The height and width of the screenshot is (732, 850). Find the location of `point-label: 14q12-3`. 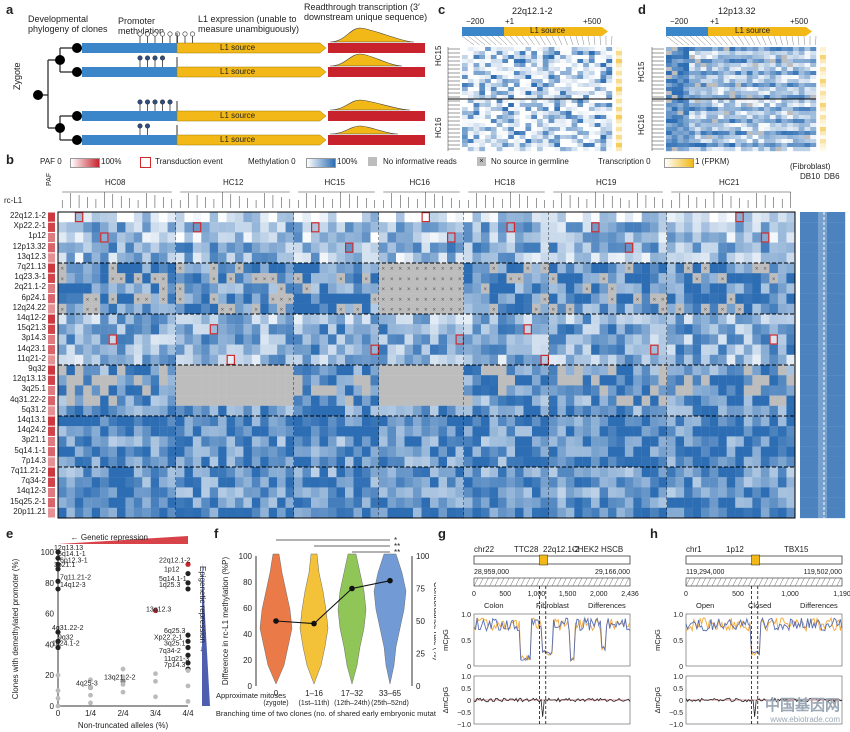

point-label: 14q12-3 is located at coordinates (73, 585).